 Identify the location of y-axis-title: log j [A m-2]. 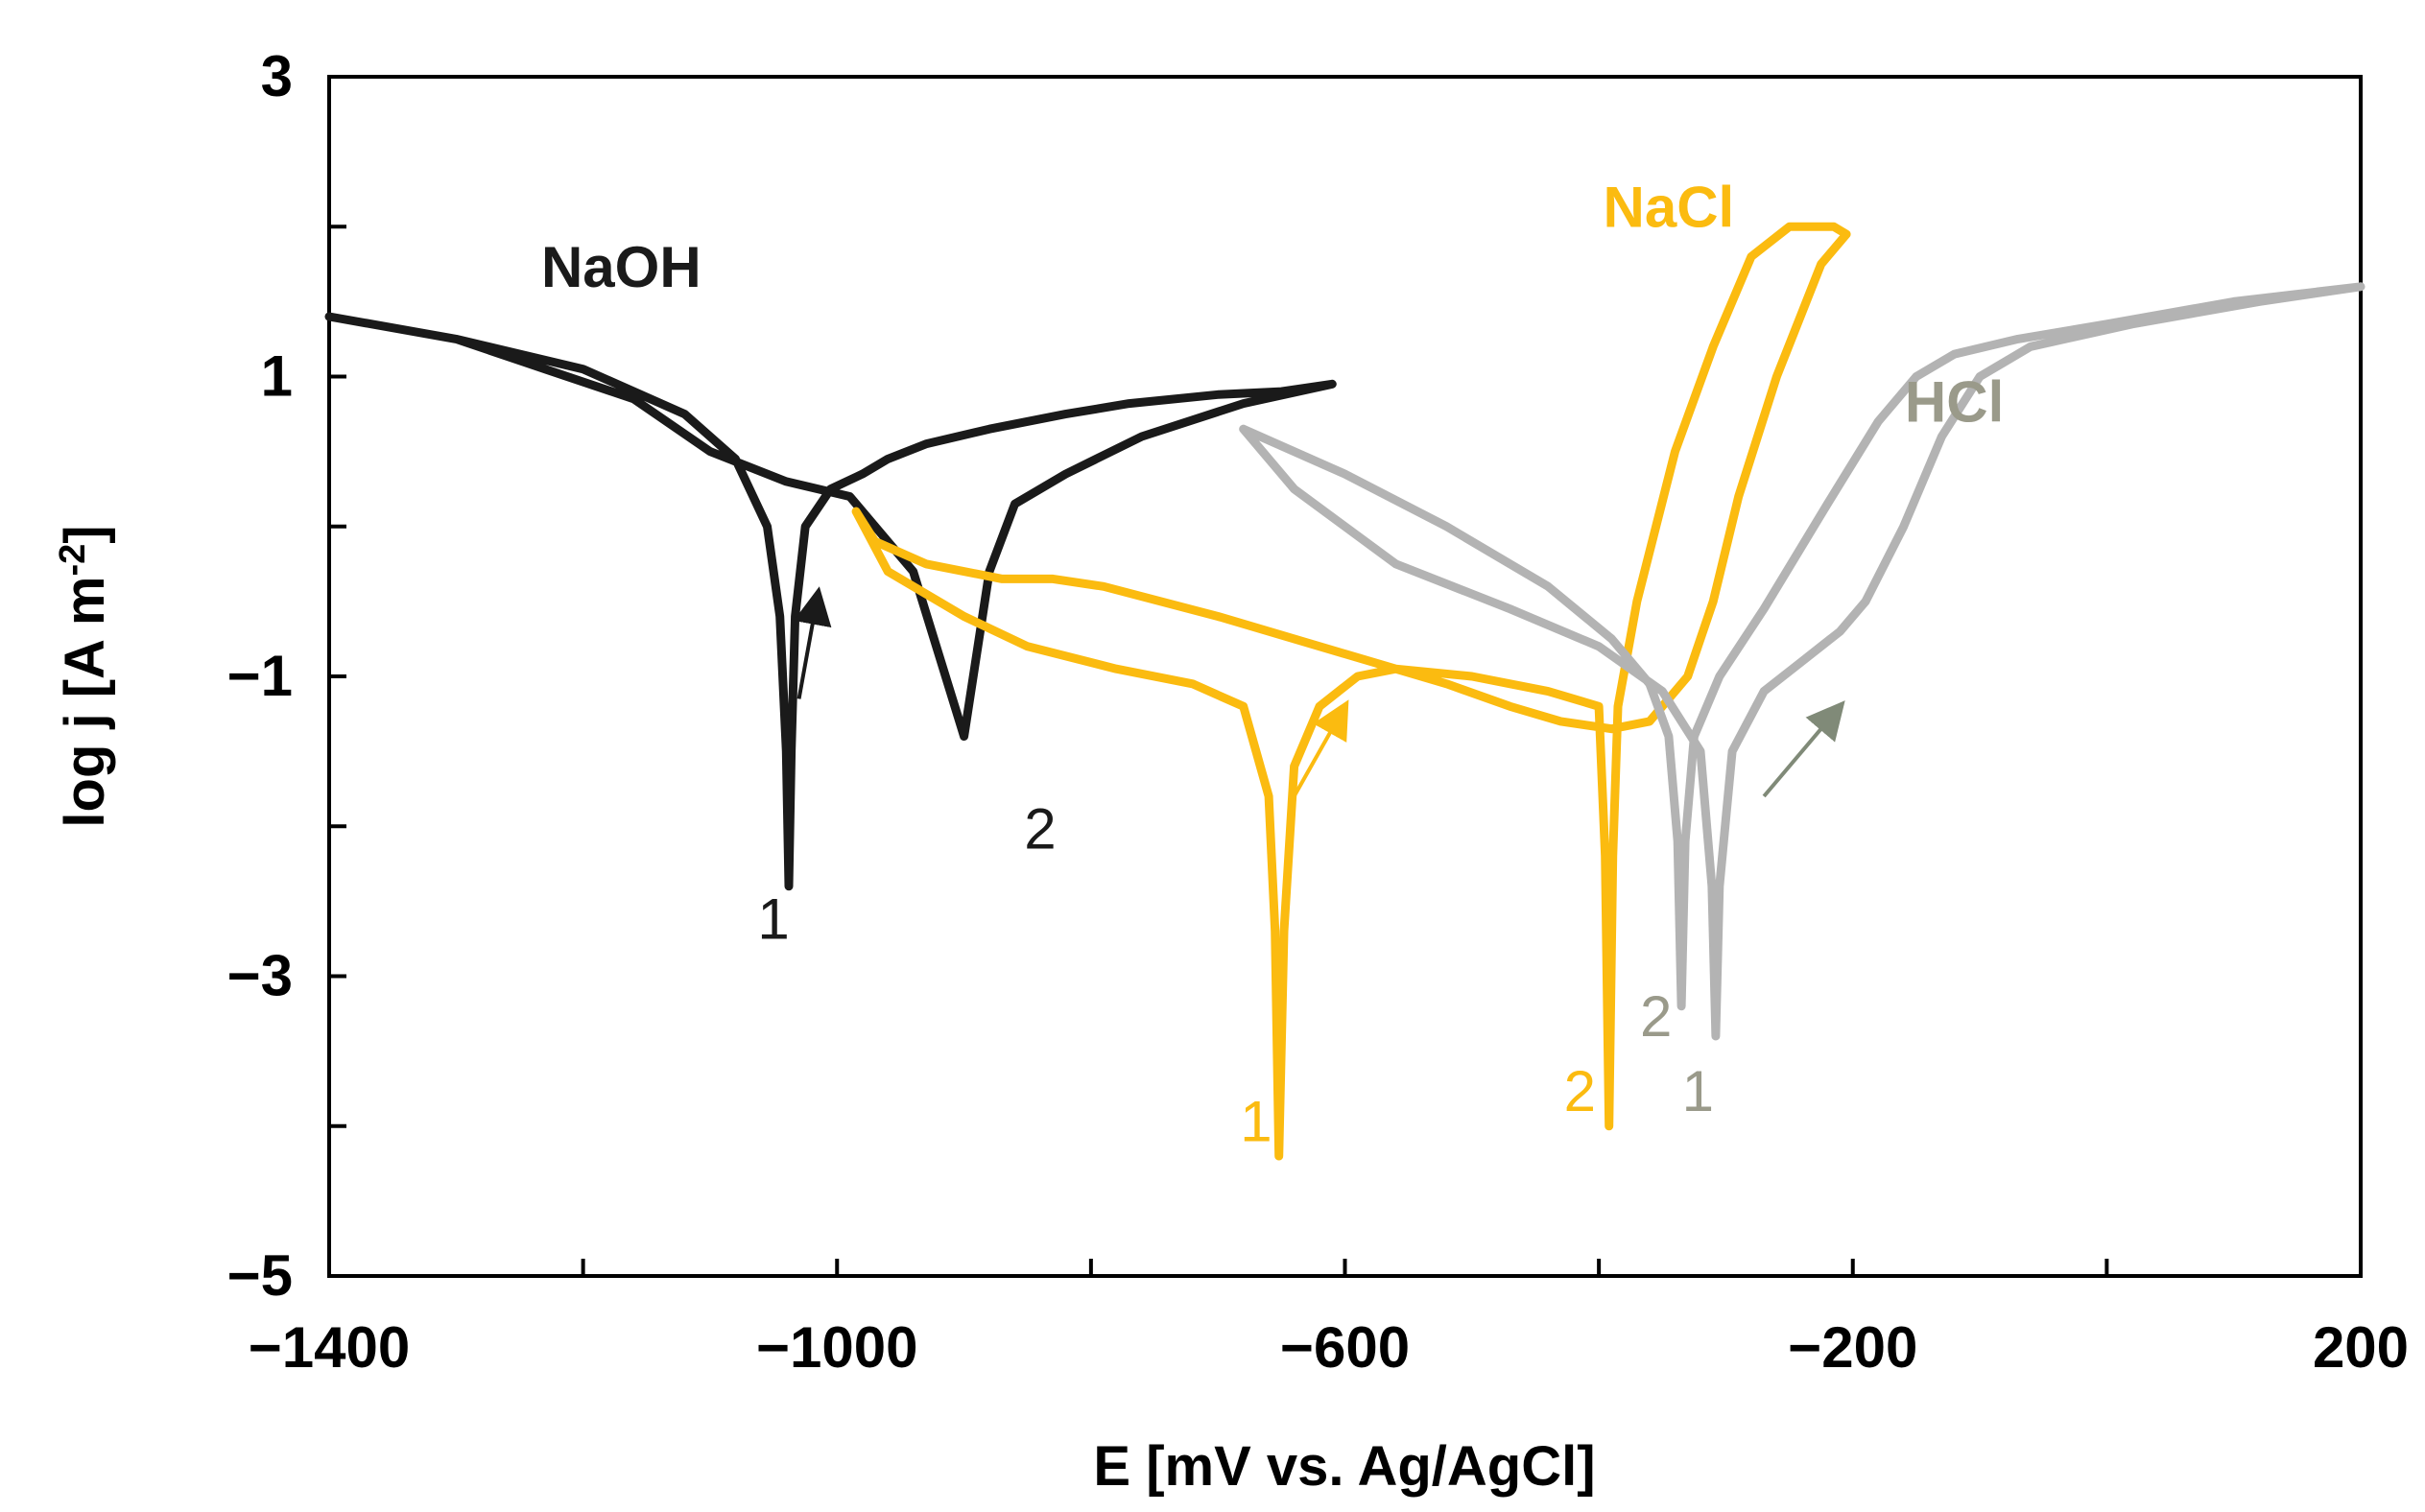
(84, 676).